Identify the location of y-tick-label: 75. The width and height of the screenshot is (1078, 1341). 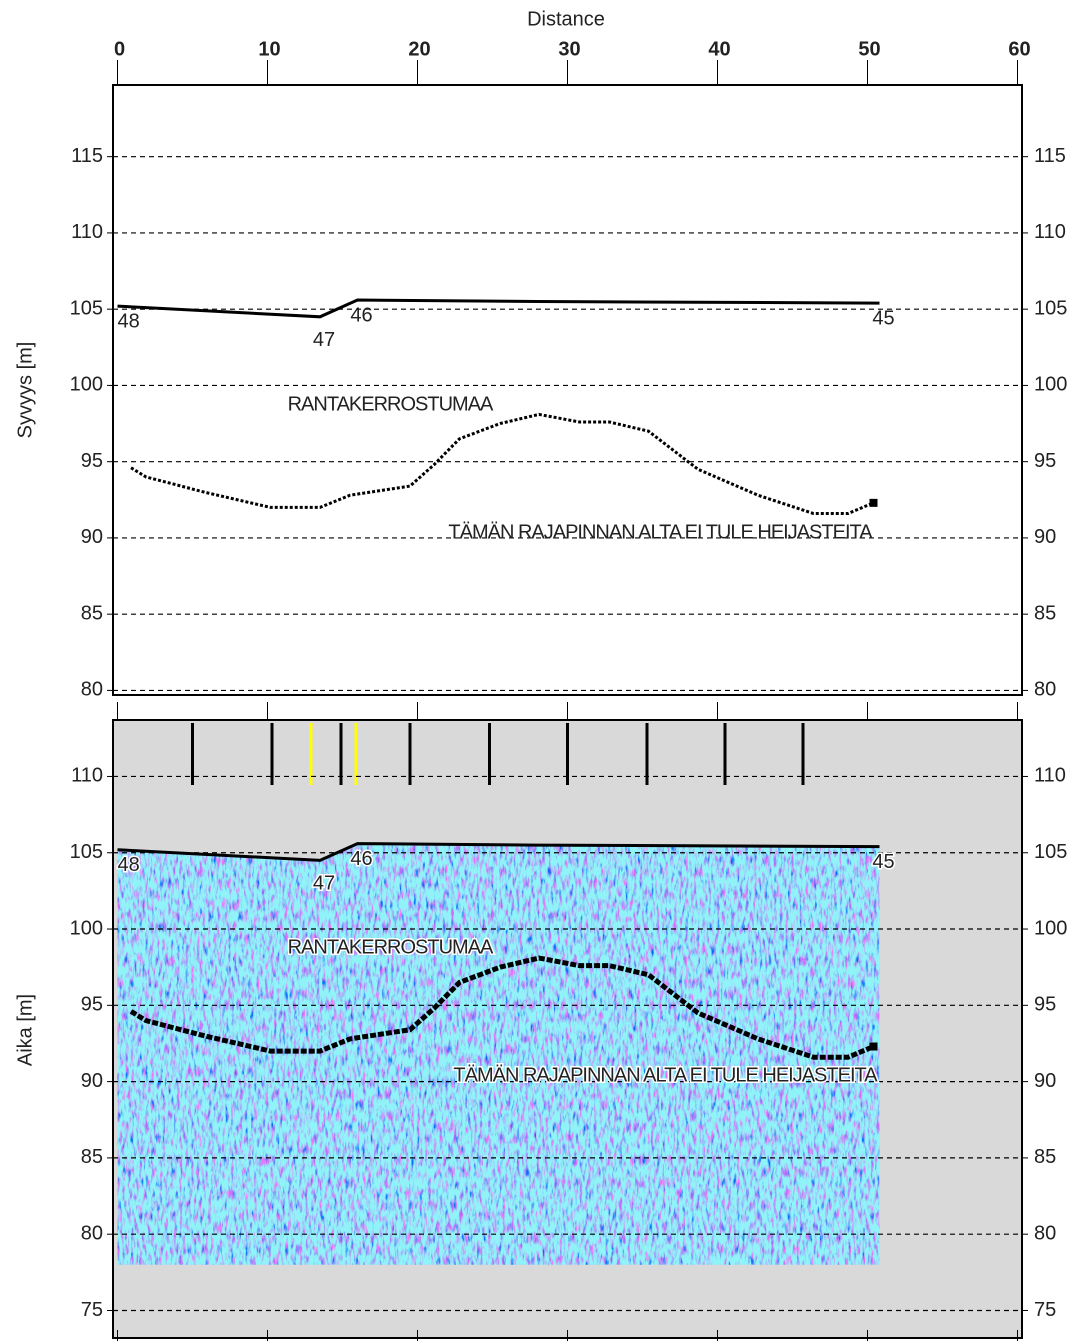
(92, 1310).